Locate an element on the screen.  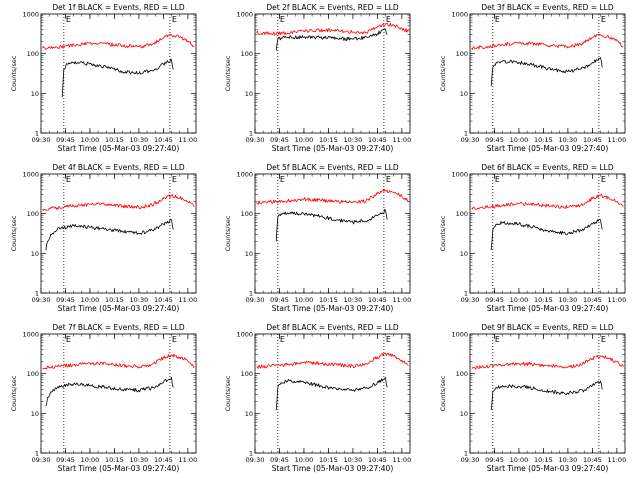
chart-title: Det 9f BLACK = Events, RED = LLD is located at coordinates (547, 327).